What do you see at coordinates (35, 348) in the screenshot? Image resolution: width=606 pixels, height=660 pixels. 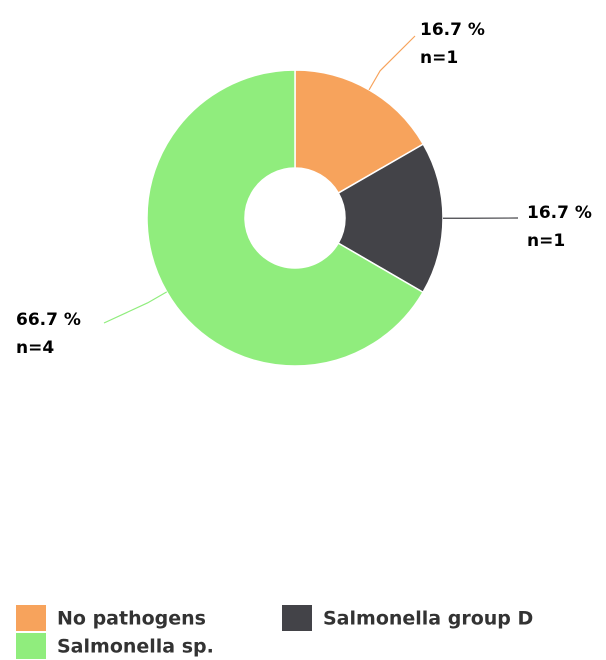 I see `count-label: n=4` at bounding box center [35, 348].